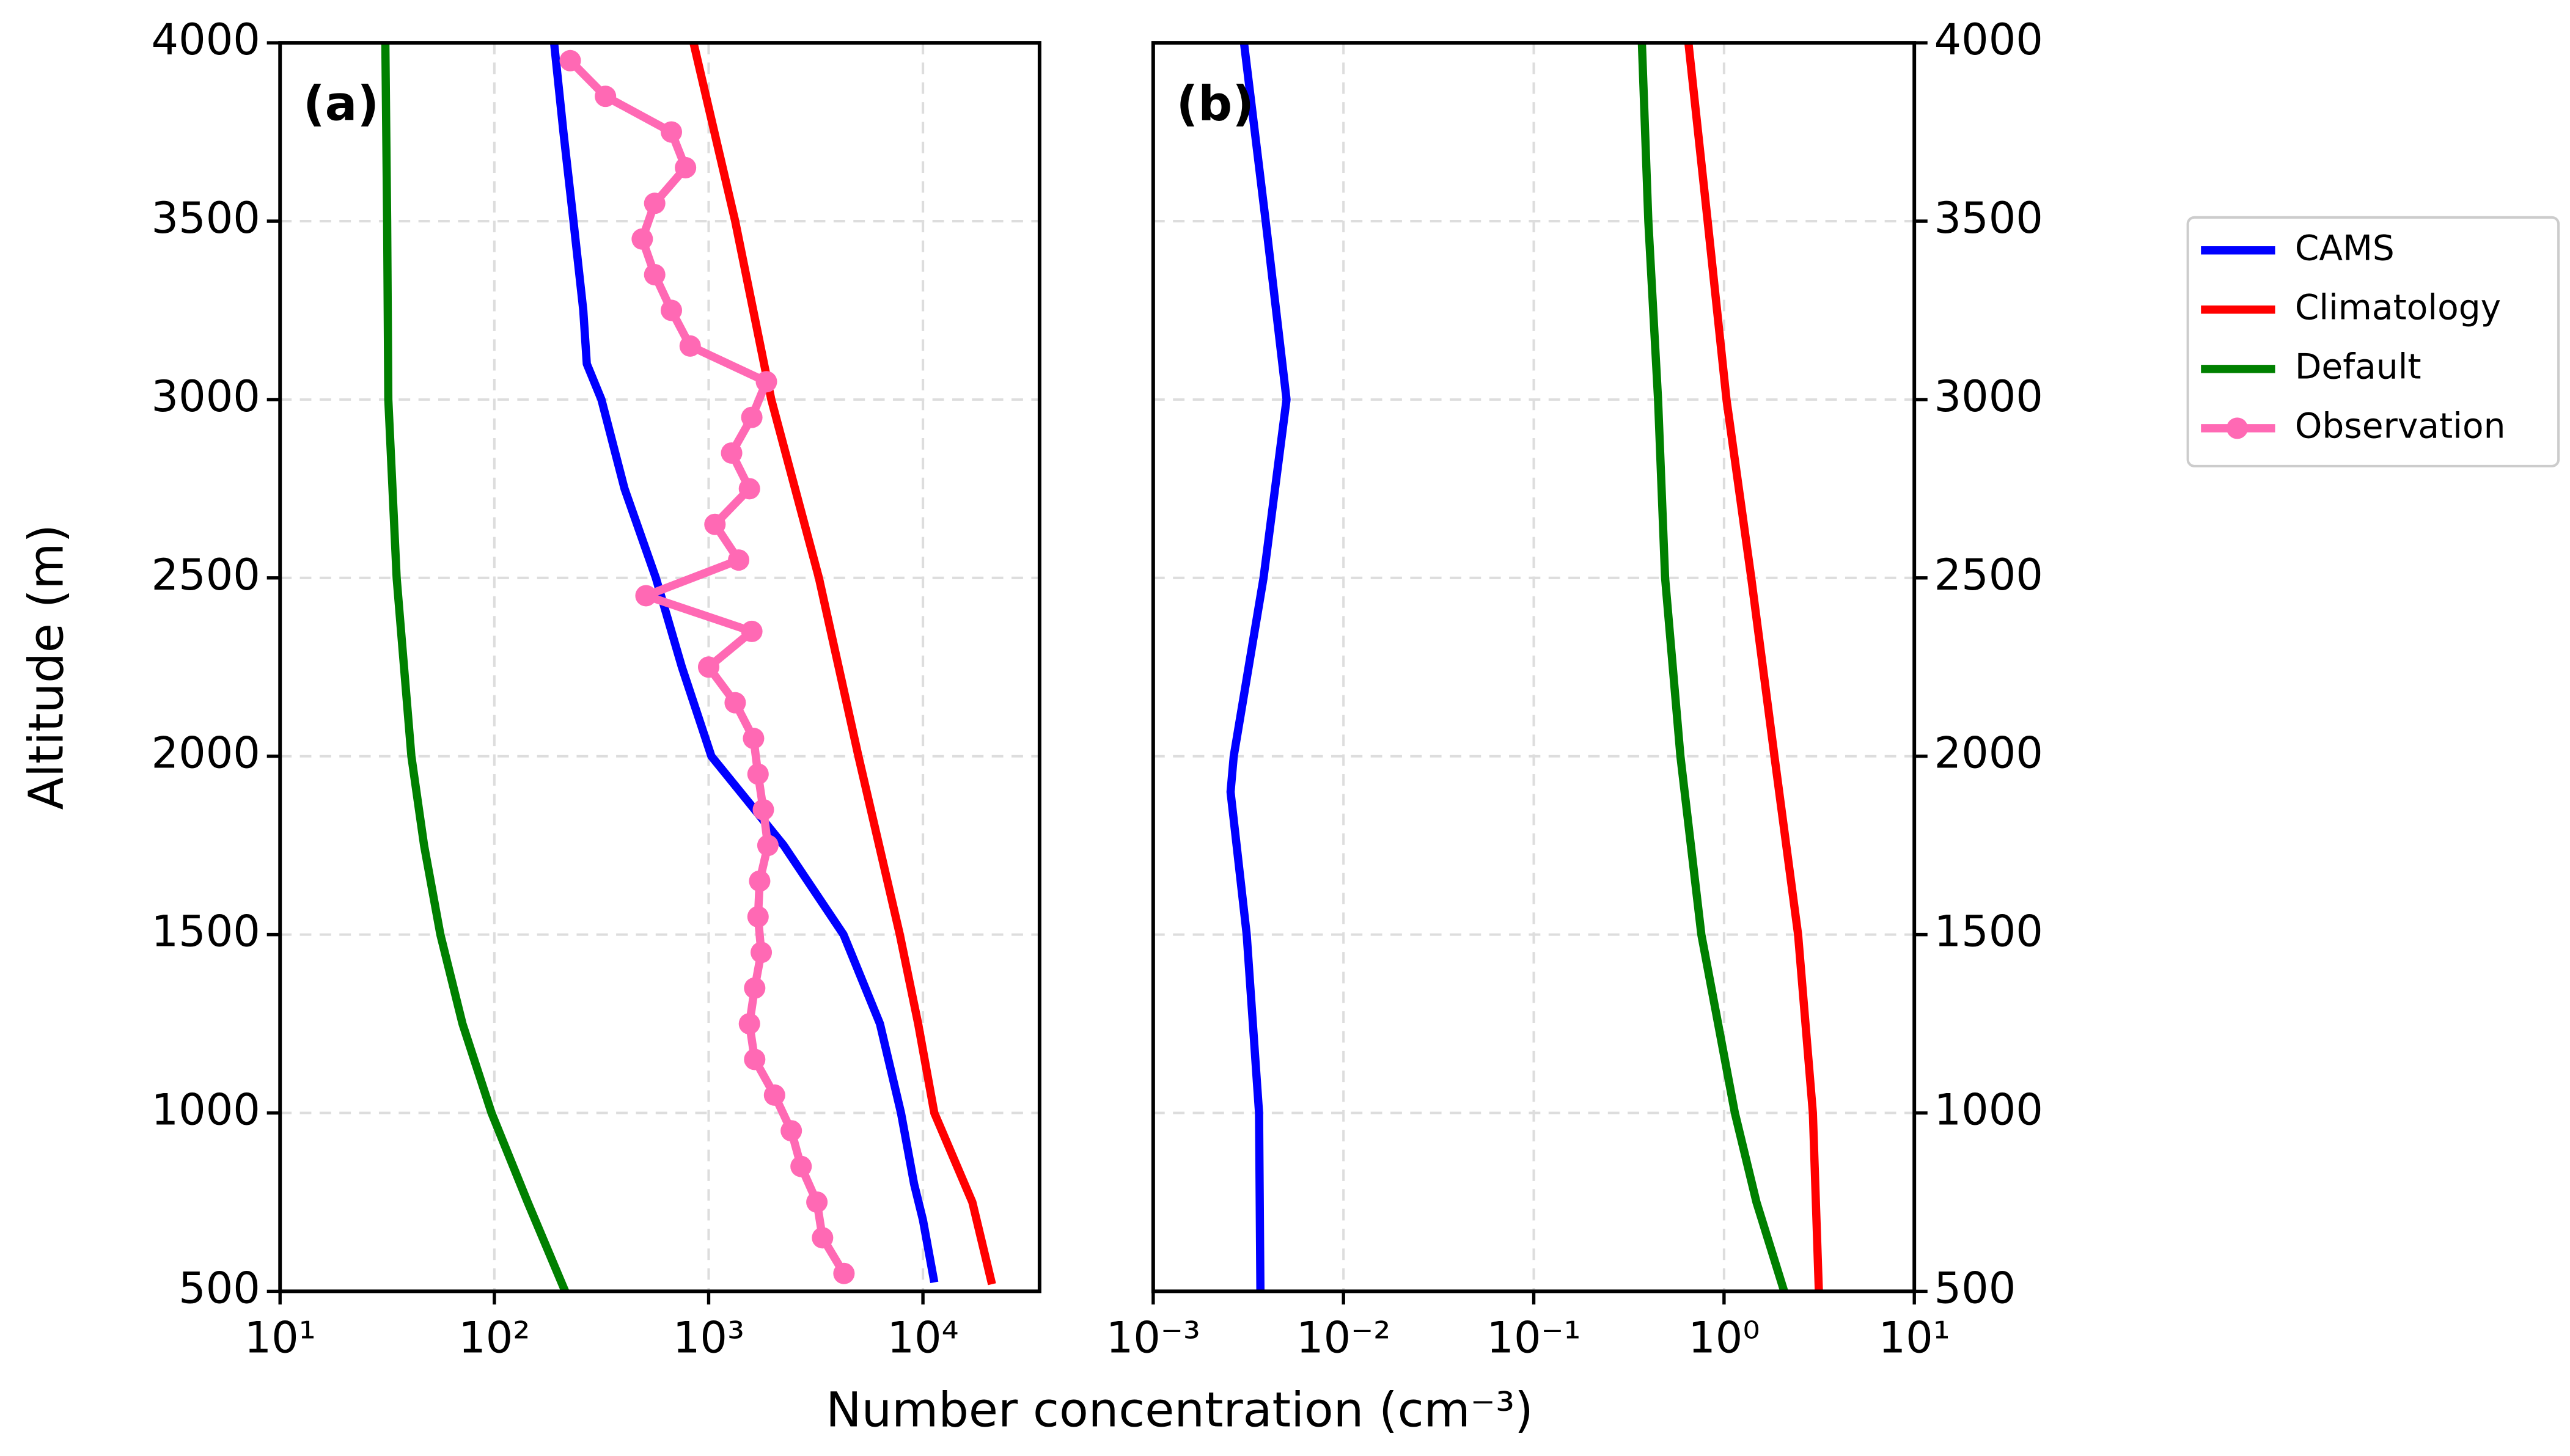 The image size is (2570, 1456). I want to click on x-tick-label: 10³, so click(708, 1337).